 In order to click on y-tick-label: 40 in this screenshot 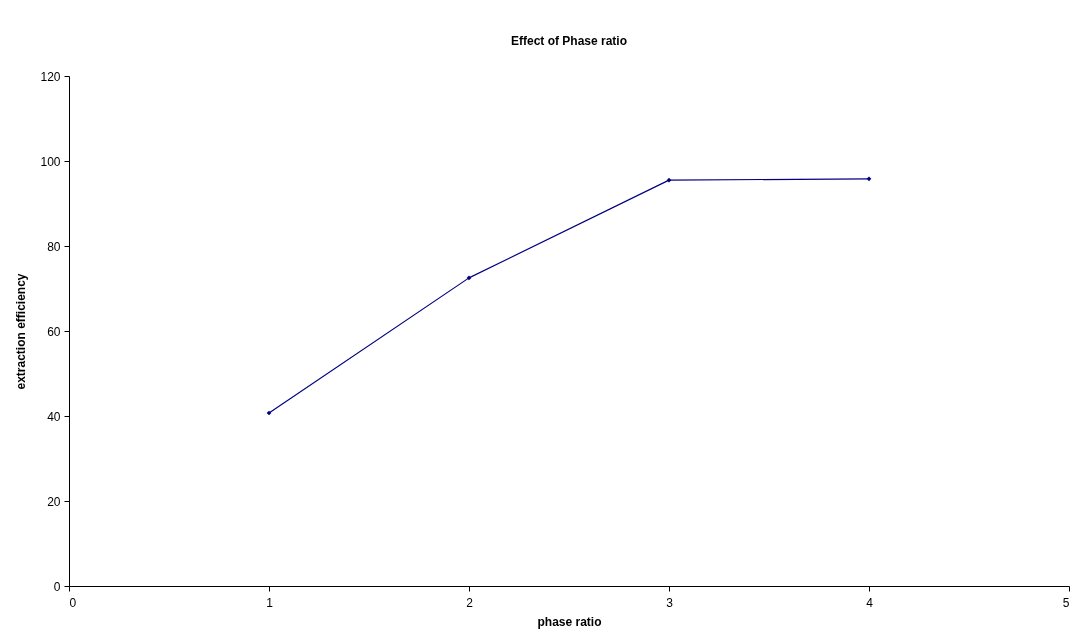, I will do `click(54, 416)`.